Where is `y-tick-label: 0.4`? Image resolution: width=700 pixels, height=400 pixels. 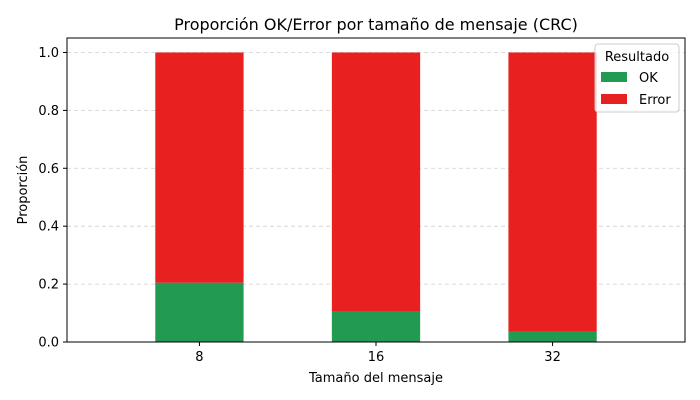 y-tick-label: 0.4 is located at coordinates (48, 227).